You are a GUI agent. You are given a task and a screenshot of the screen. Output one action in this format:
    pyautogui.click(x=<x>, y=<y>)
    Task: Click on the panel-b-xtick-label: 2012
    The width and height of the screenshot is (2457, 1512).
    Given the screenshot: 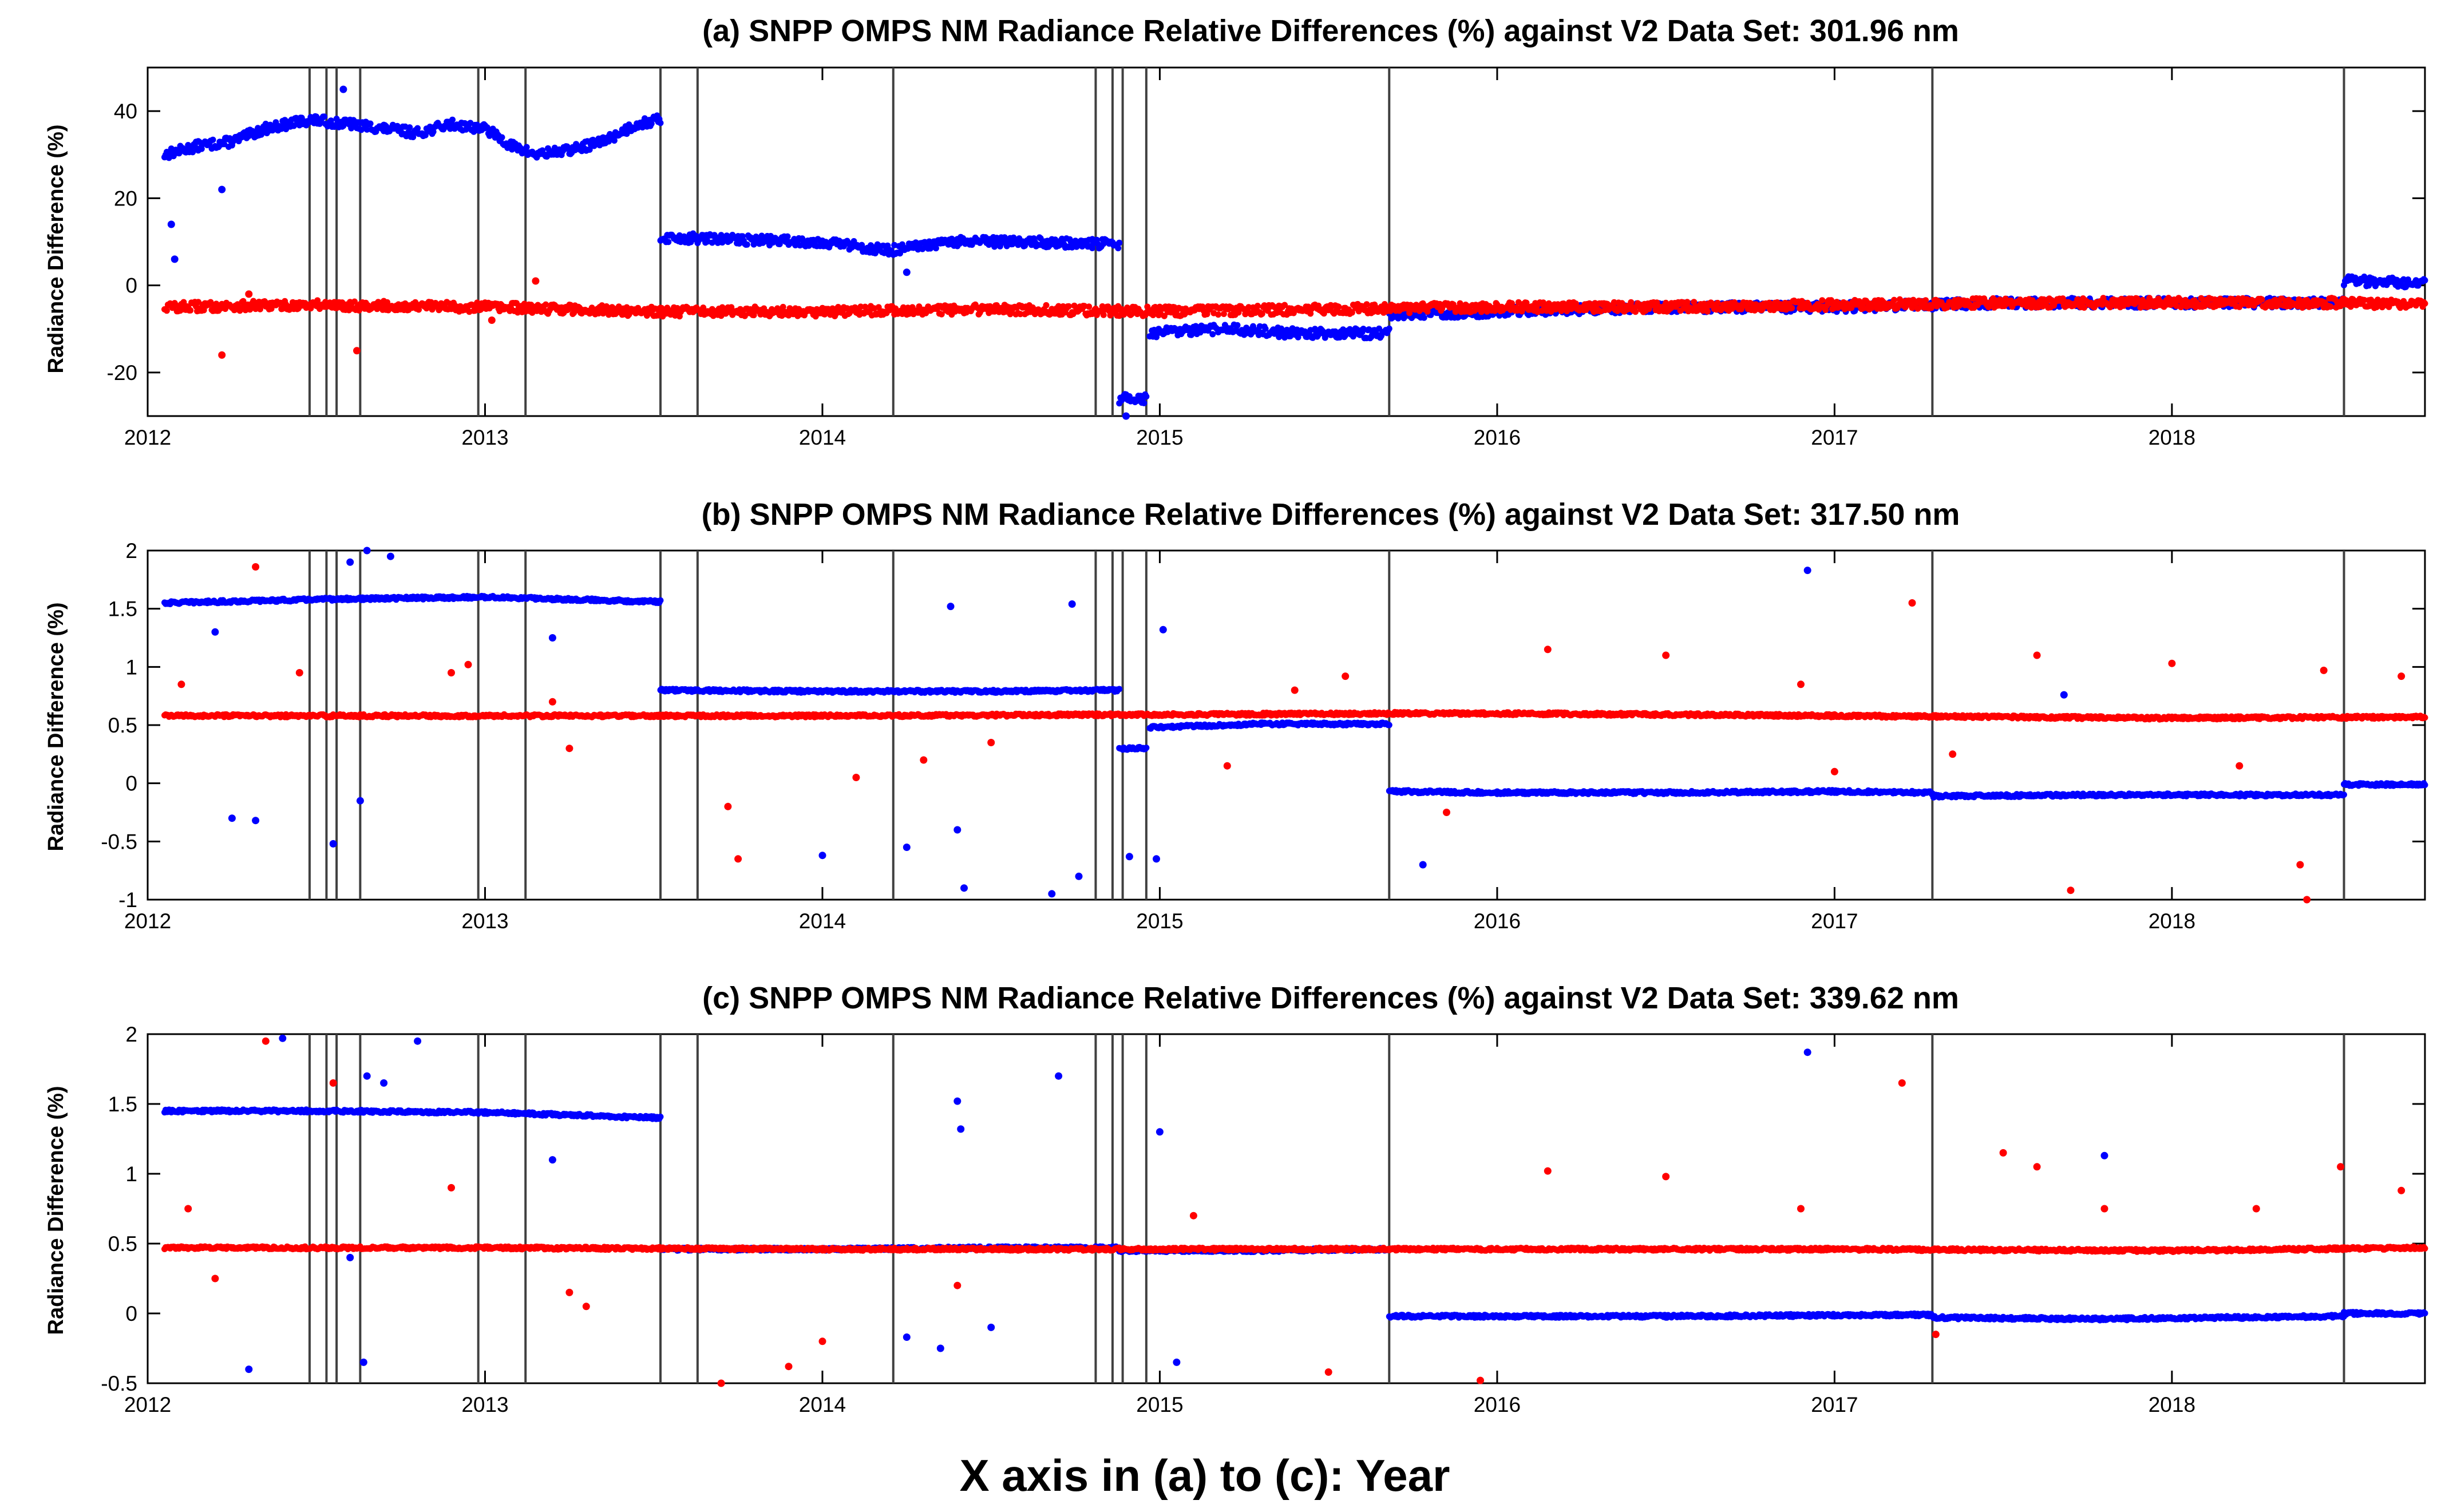 What is the action you would take?
    pyautogui.click(x=147, y=921)
    